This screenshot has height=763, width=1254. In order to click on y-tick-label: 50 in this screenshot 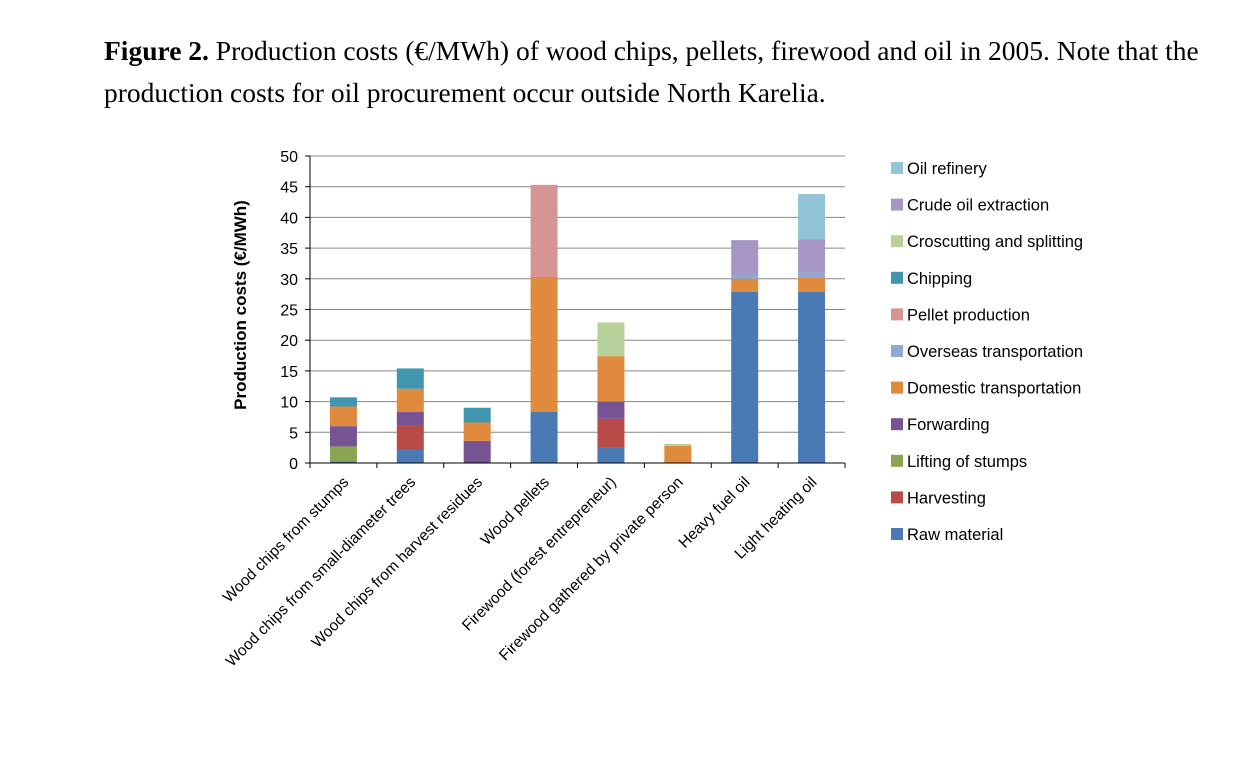, I will do `click(289, 157)`.